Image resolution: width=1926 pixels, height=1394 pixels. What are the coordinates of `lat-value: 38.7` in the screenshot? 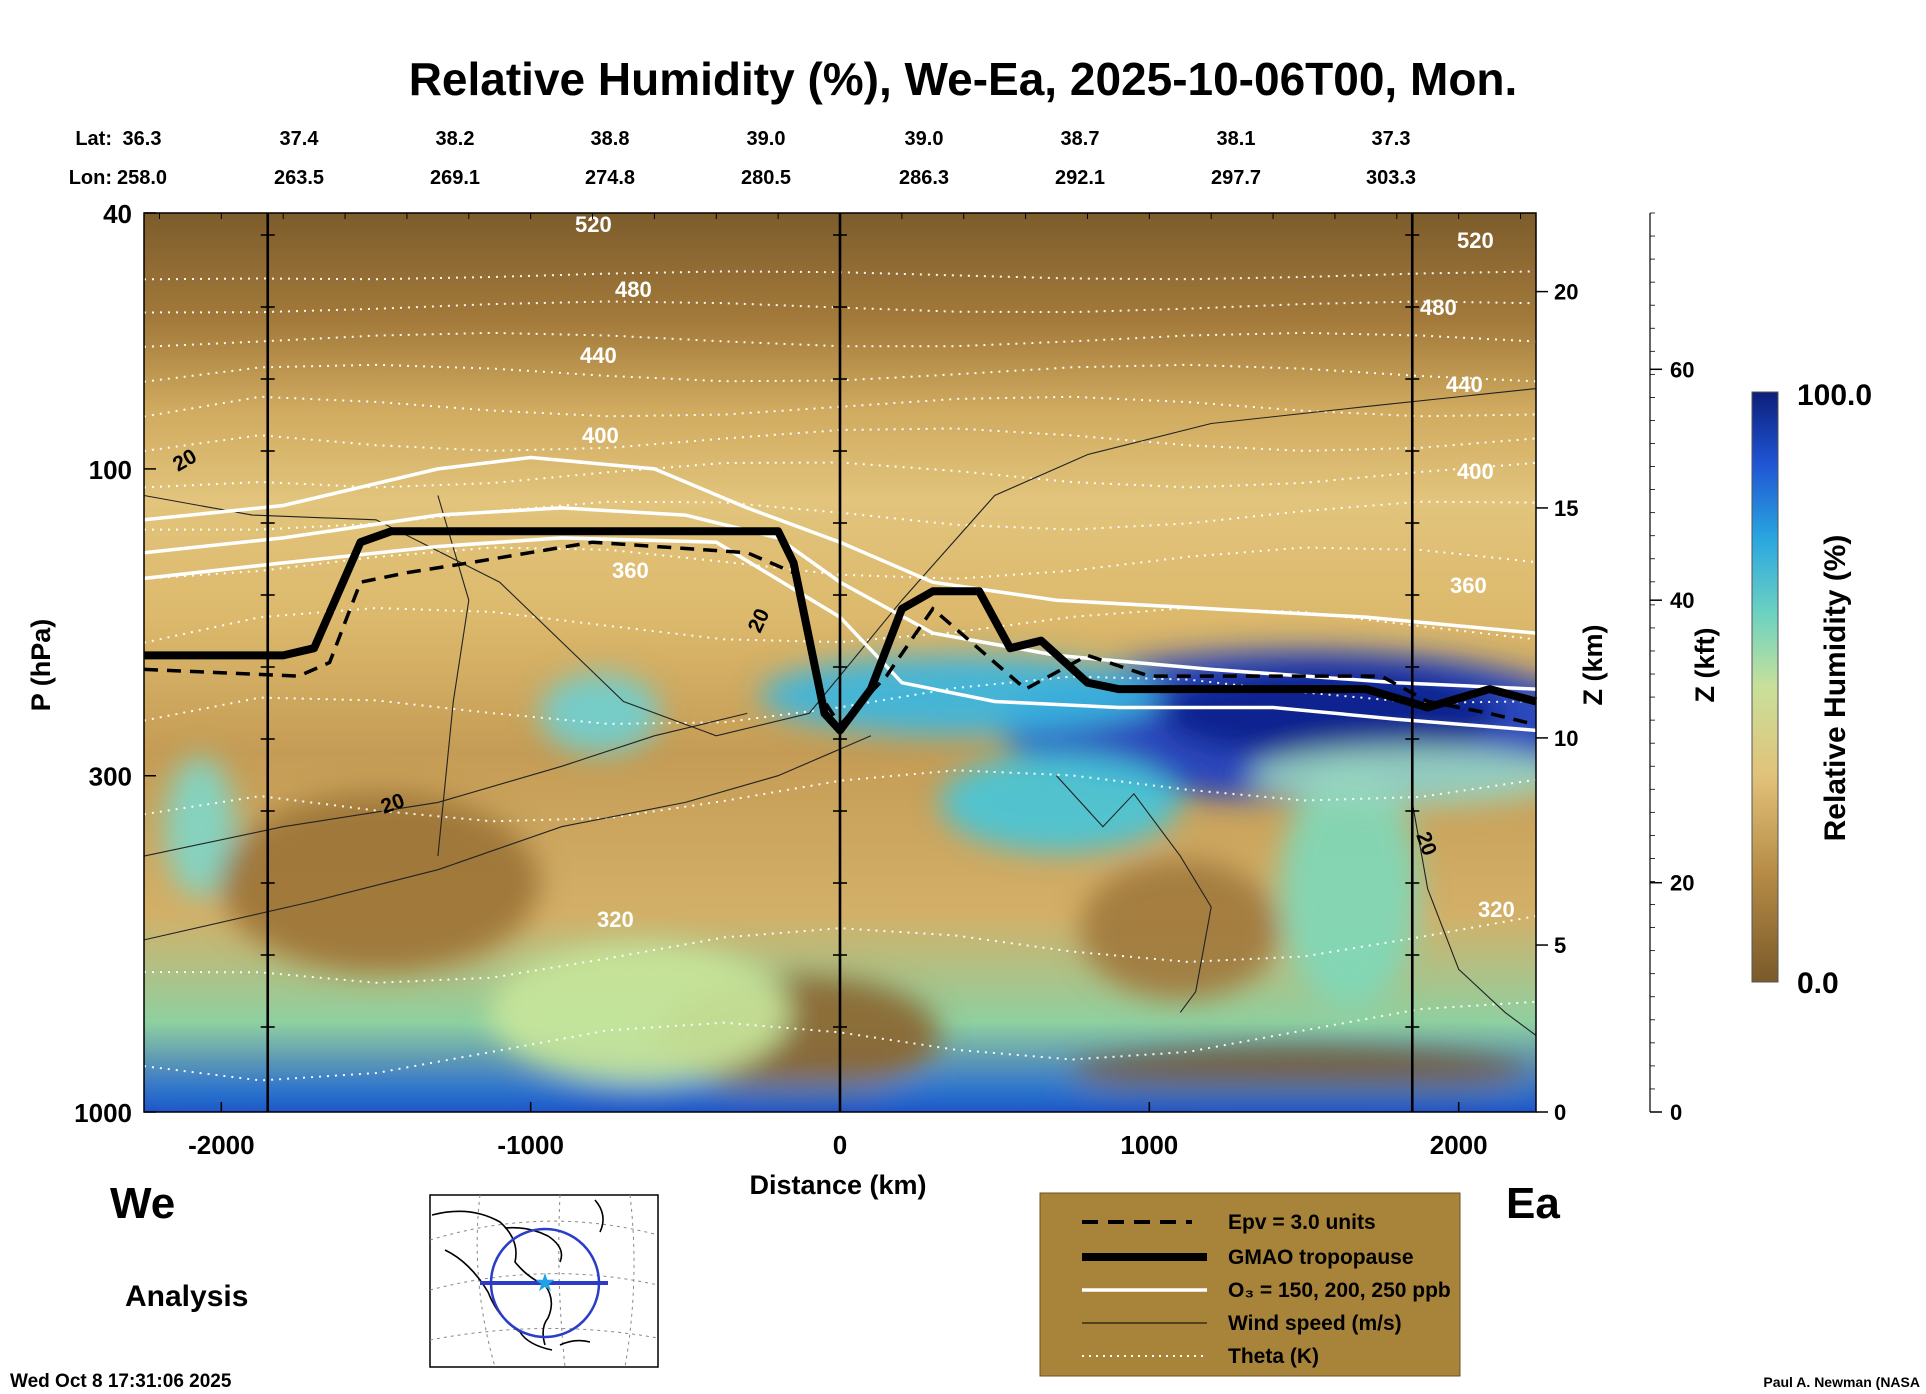 It's located at (1080, 139).